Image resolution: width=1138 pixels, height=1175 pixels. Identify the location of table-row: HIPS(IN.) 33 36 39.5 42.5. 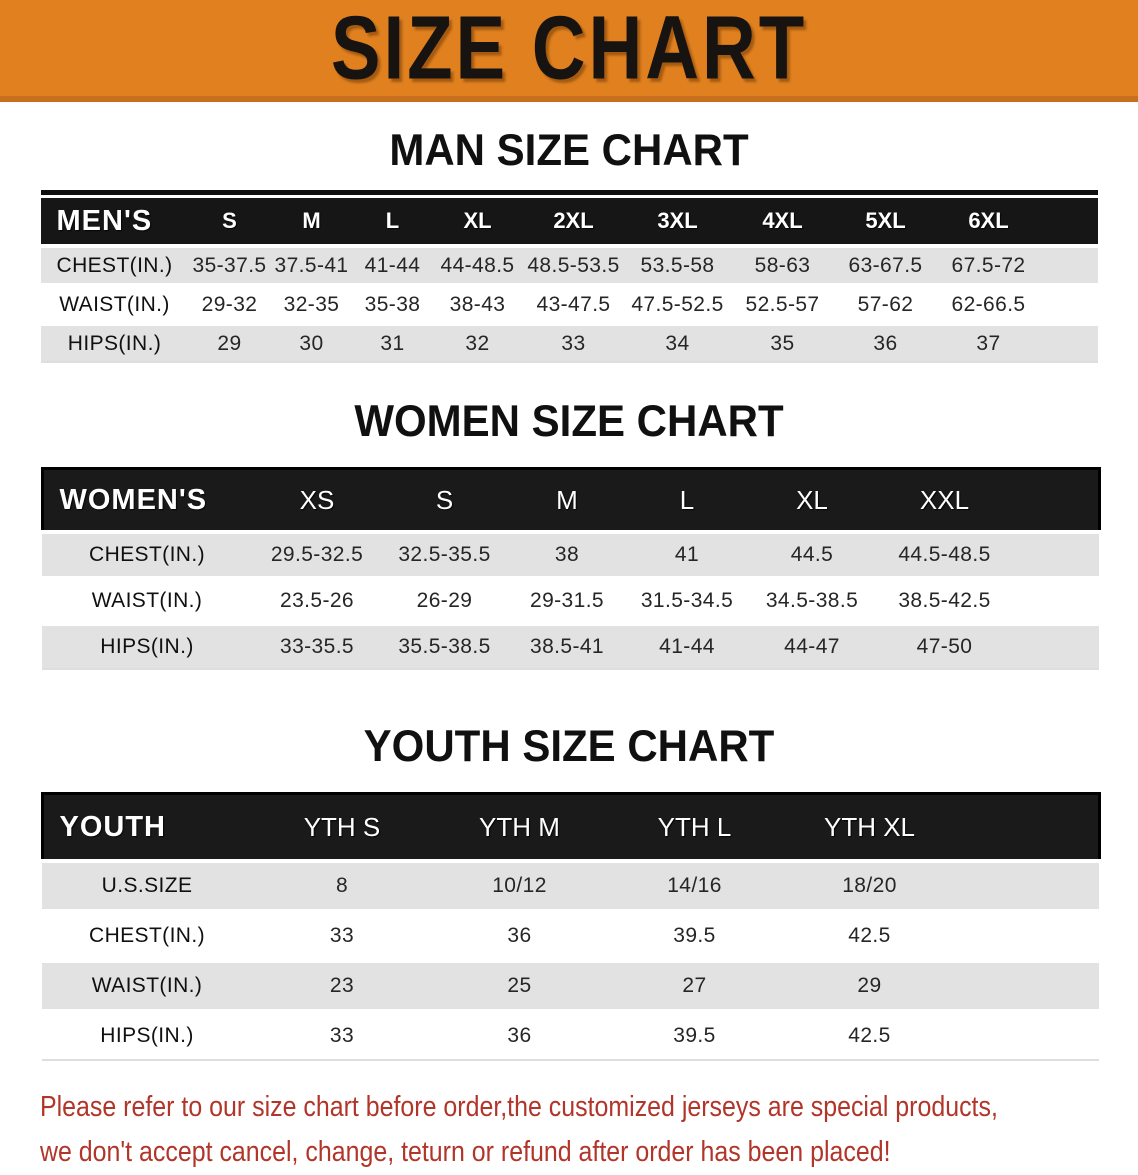
(570, 1034).